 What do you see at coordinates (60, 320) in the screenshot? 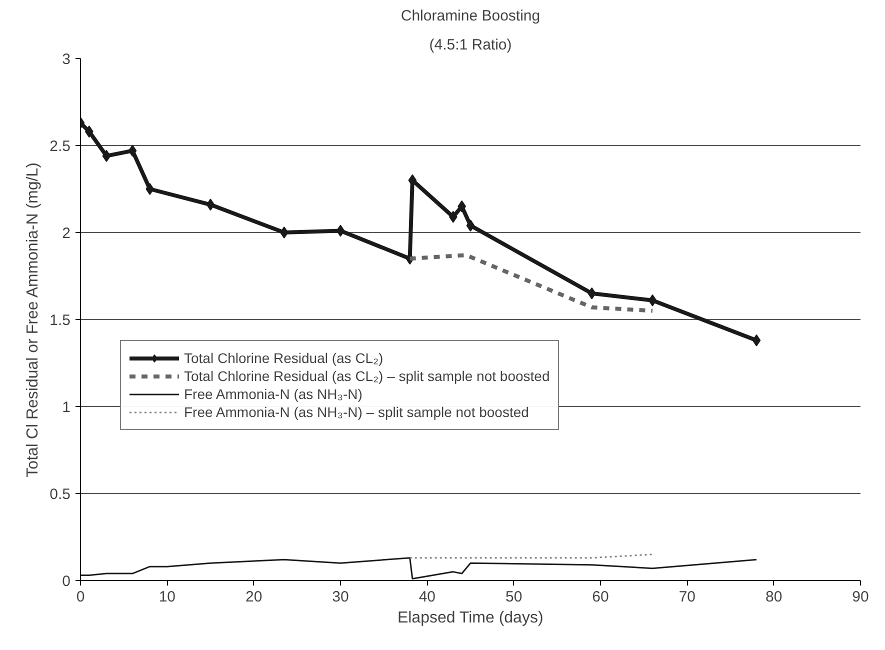
I see `y-tick-label: 1.5` at bounding box center [60, 320].